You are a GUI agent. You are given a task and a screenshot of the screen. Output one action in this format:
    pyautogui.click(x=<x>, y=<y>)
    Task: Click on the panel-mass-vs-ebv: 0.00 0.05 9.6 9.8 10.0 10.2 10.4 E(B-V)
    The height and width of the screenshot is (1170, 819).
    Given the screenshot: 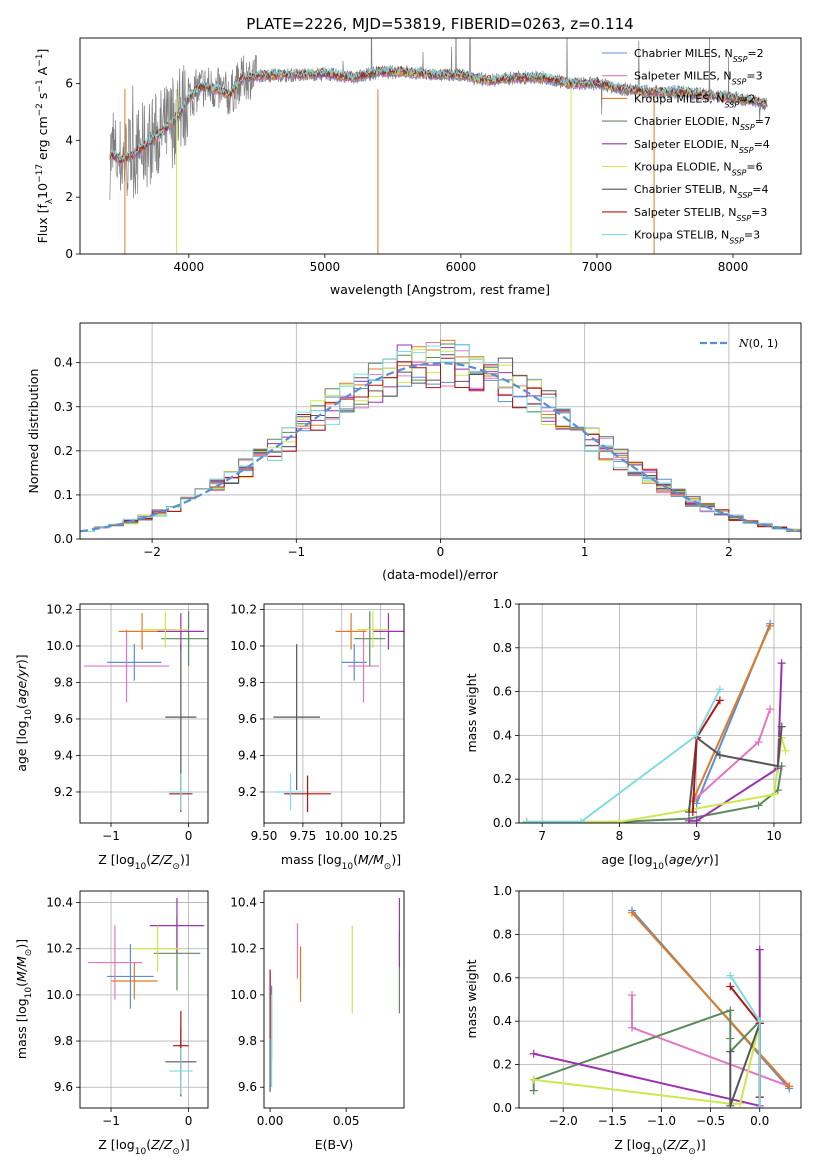 What is the action you would take?
    pyautogui.click(x=317, y=1021)
    